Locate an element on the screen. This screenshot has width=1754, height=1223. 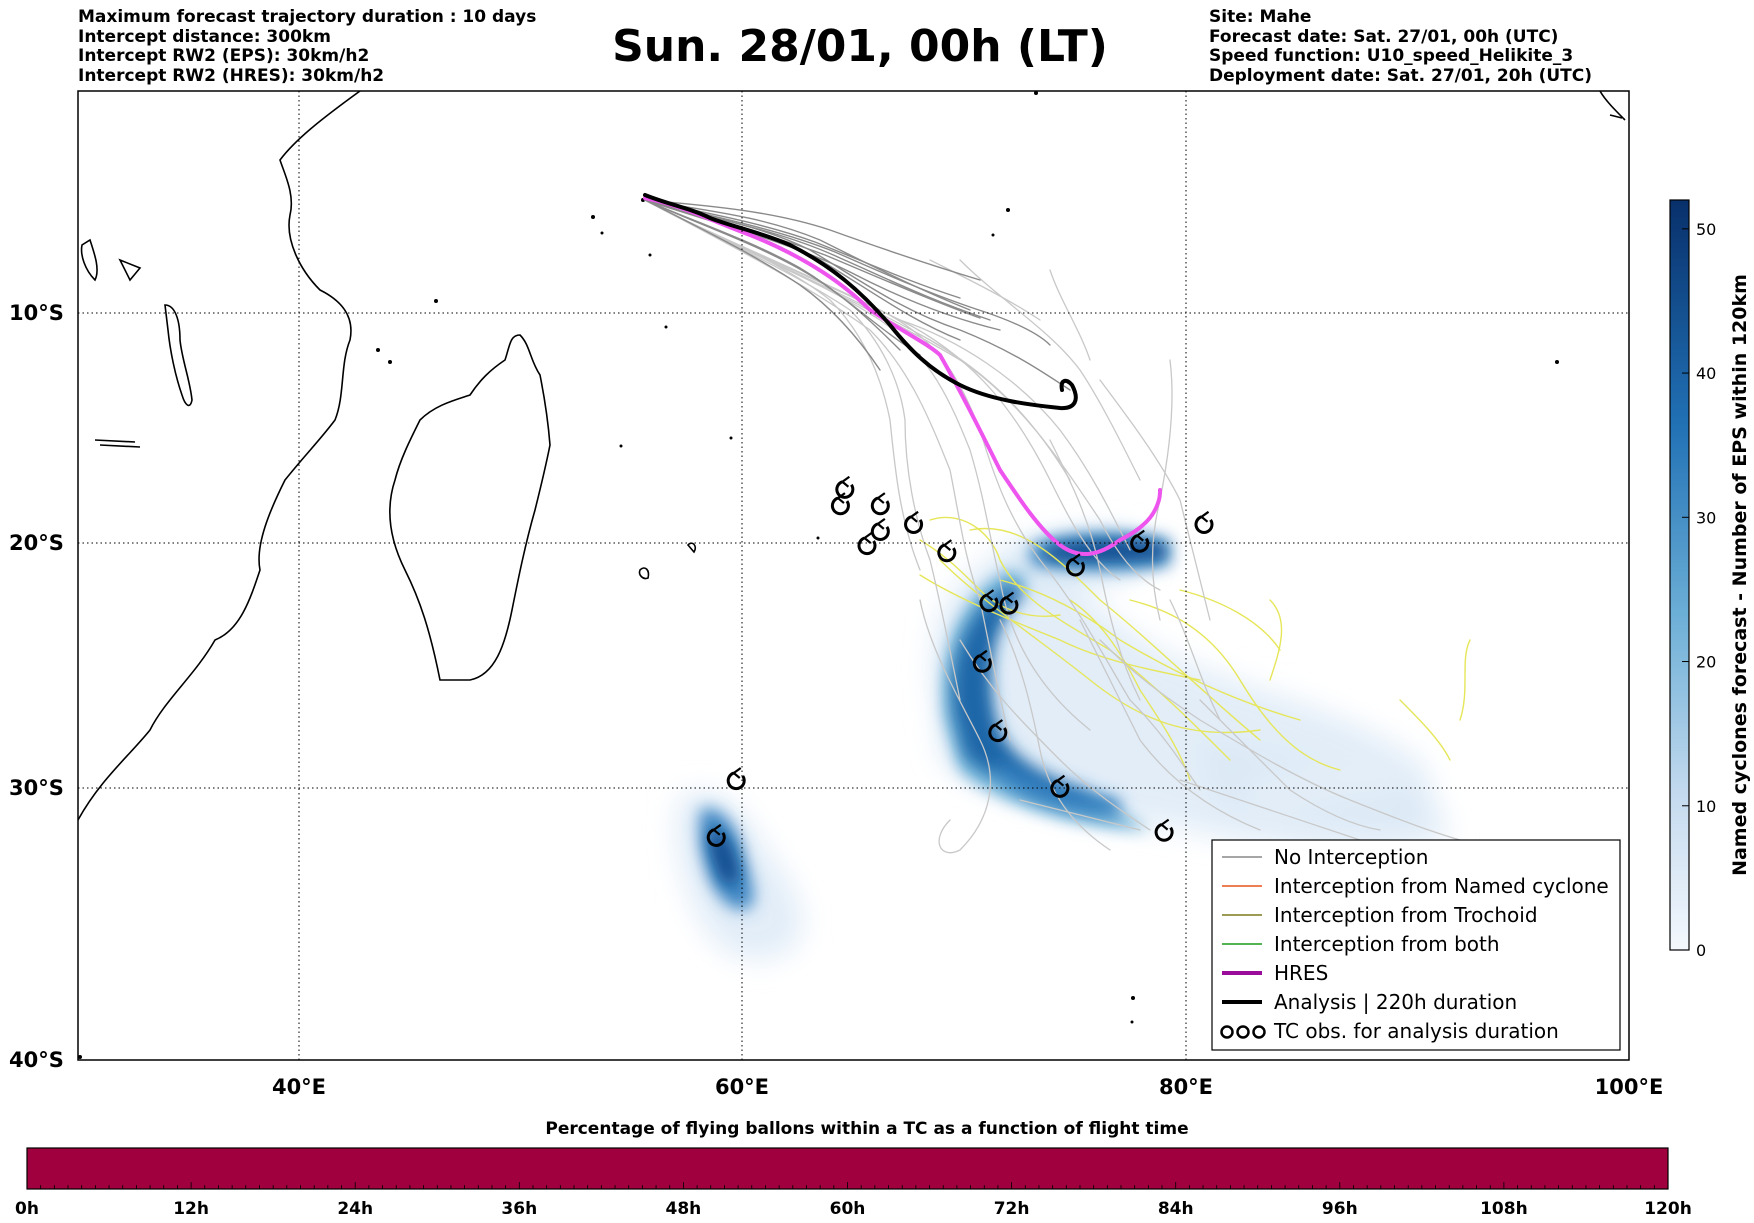
lon-label: 80°E is located at coordinates (1186, 1087).